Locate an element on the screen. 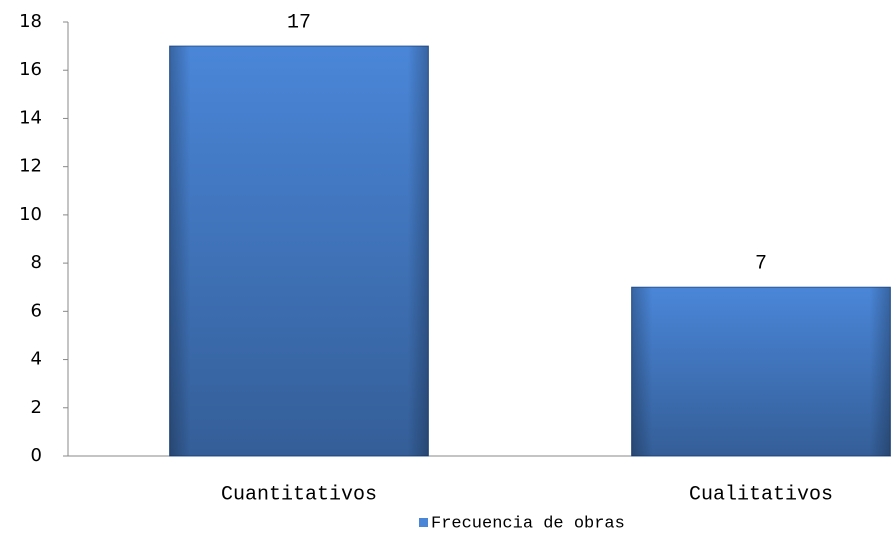  y-tick-label: 8 is located at coordinates (36, 262).